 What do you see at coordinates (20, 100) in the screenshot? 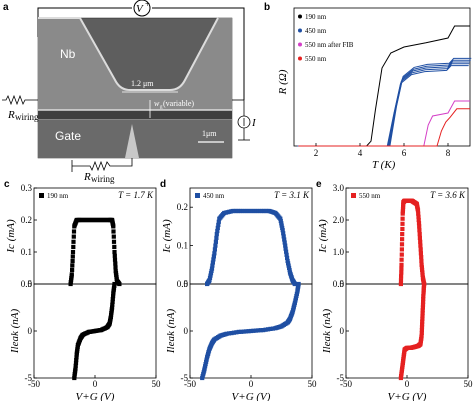
I see `resistor-left-icon` at bounding box center [20, 100].